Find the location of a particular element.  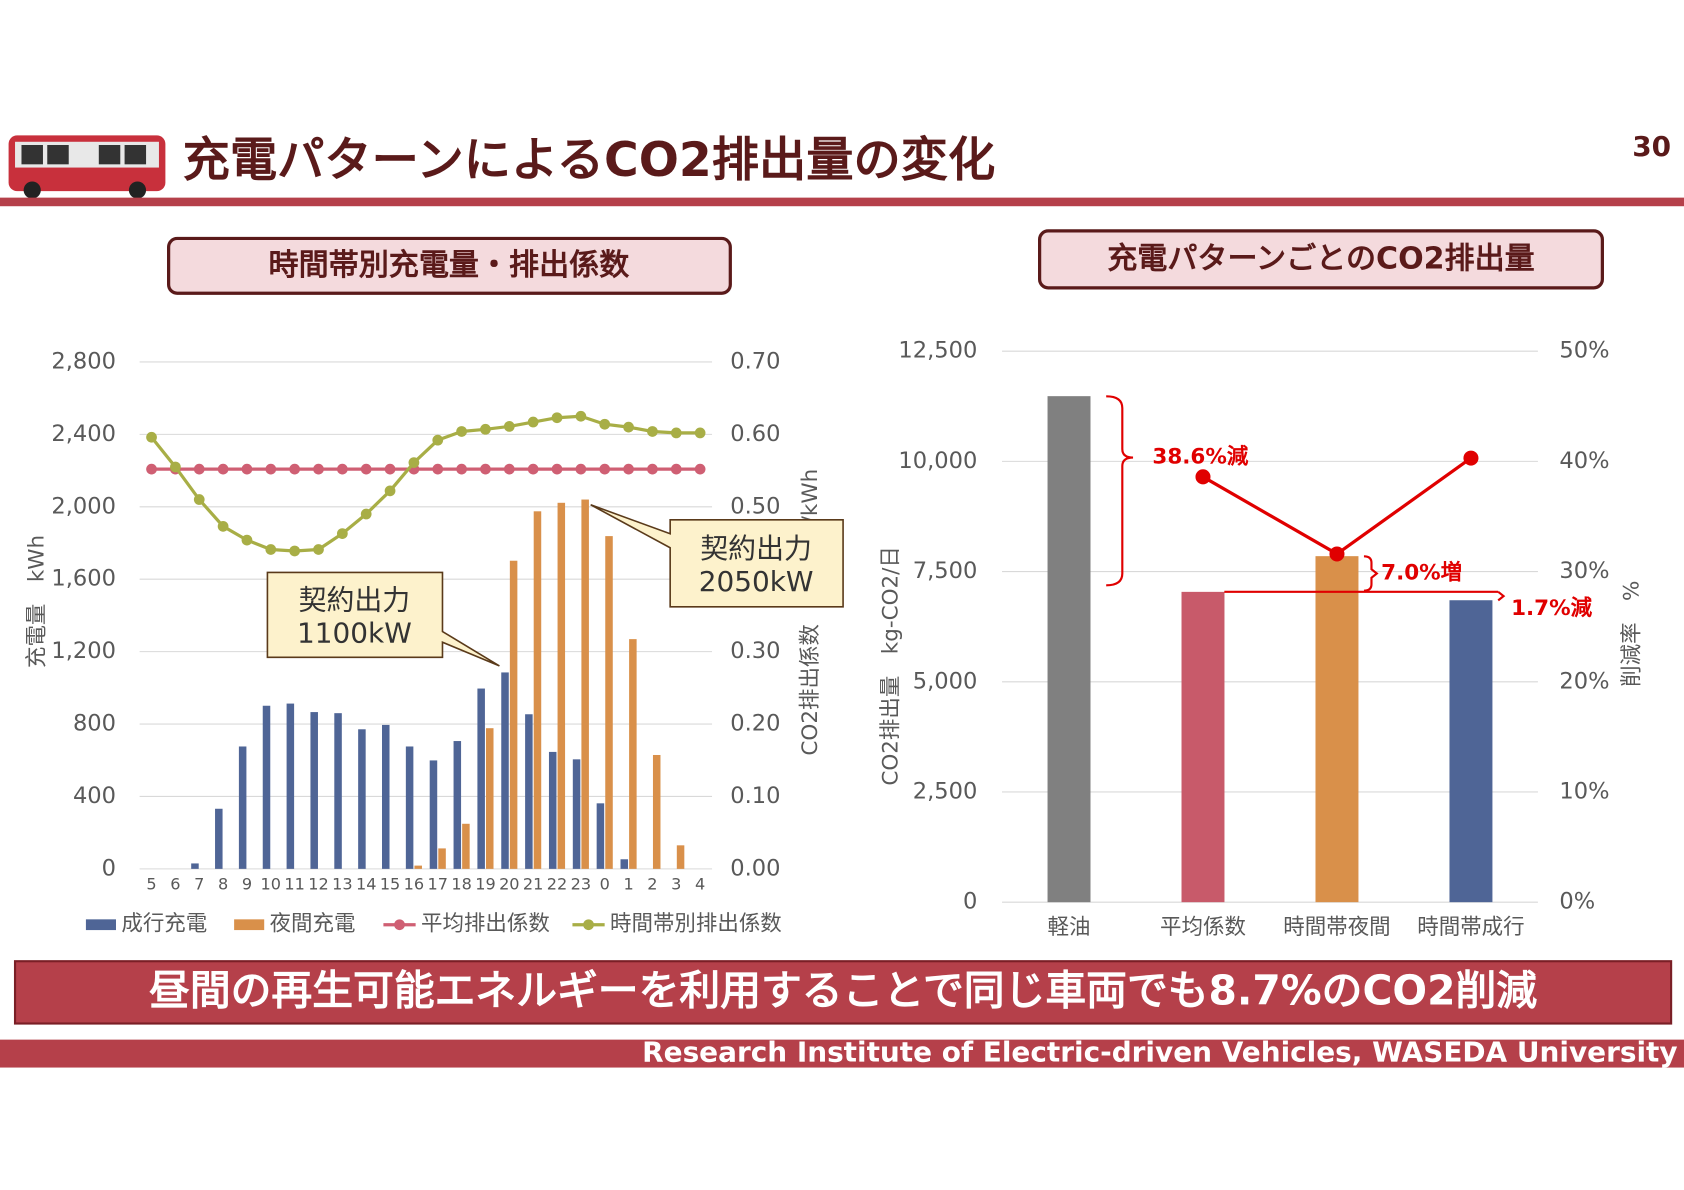

x-tick-label: 21 is located at coordinates (533, 883).